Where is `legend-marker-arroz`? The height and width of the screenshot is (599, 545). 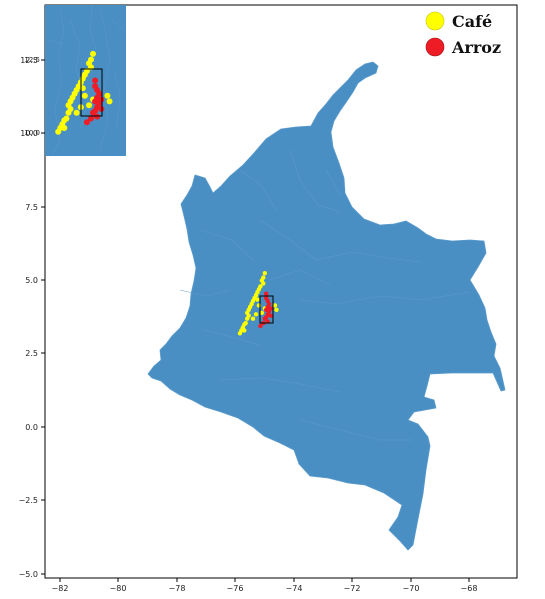
legend-marker-arroz is located at coordinates (435, 47).